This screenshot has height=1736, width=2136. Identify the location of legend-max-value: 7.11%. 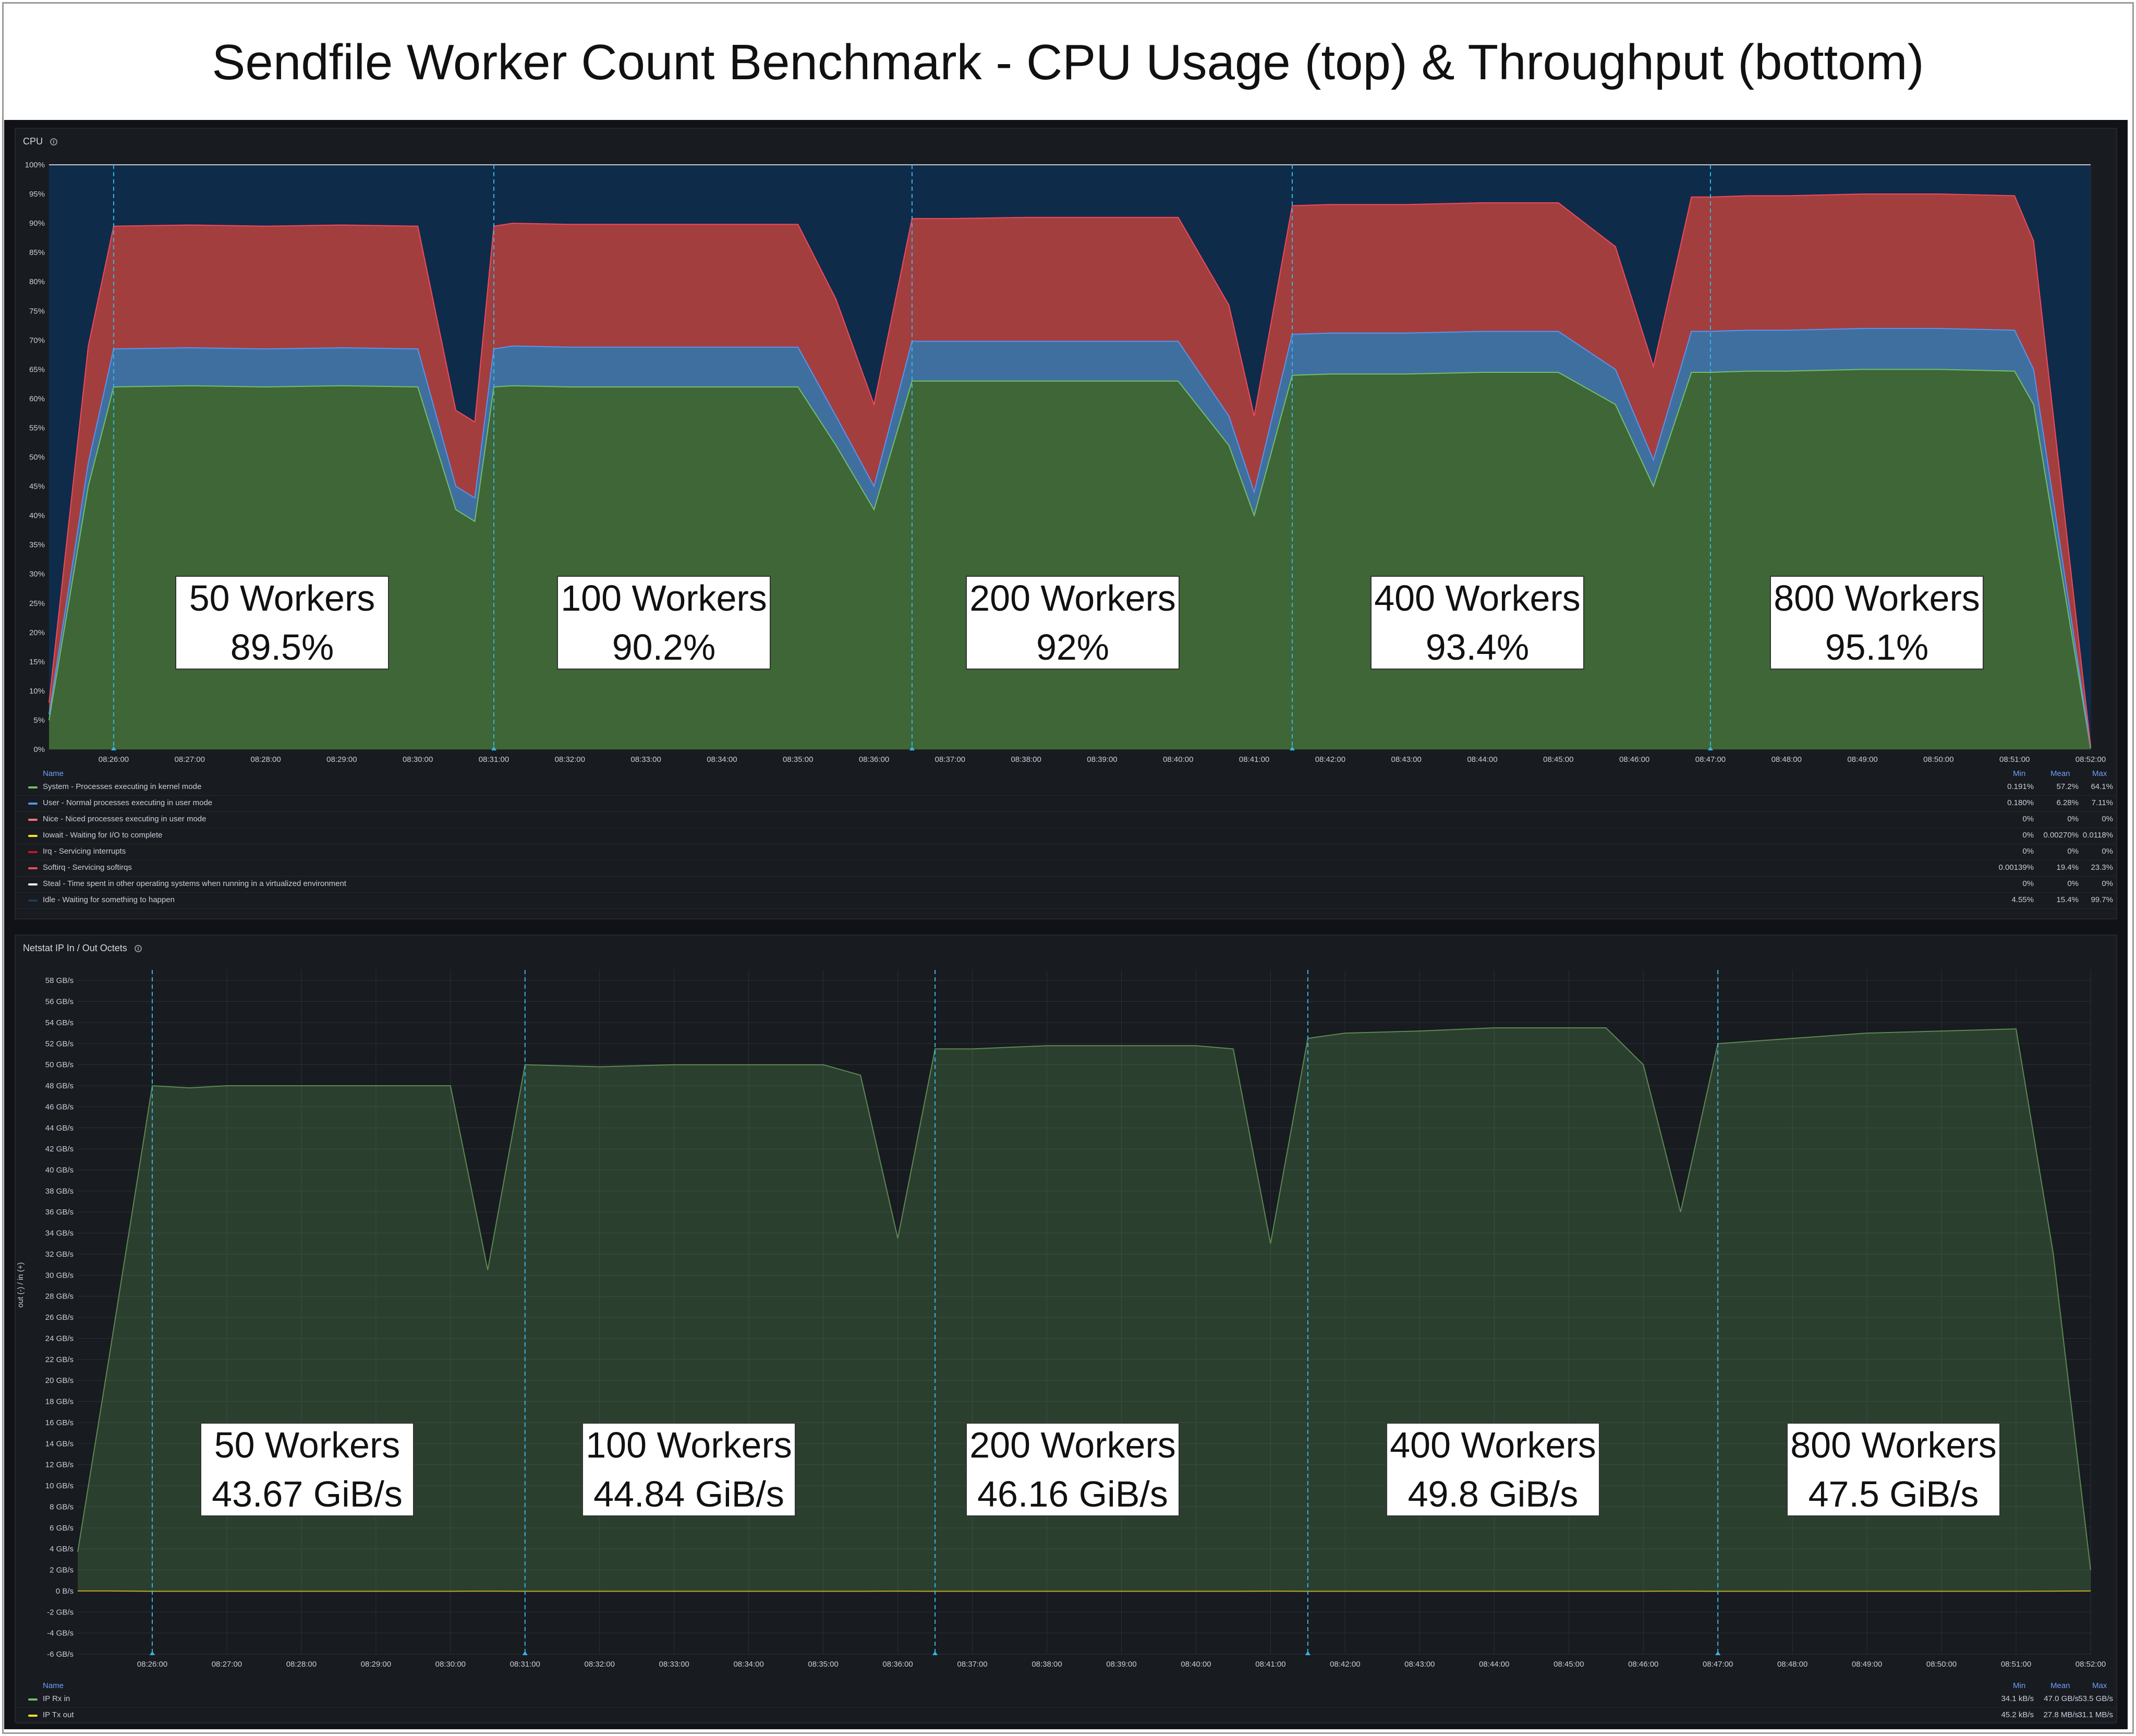
(2102, 802).